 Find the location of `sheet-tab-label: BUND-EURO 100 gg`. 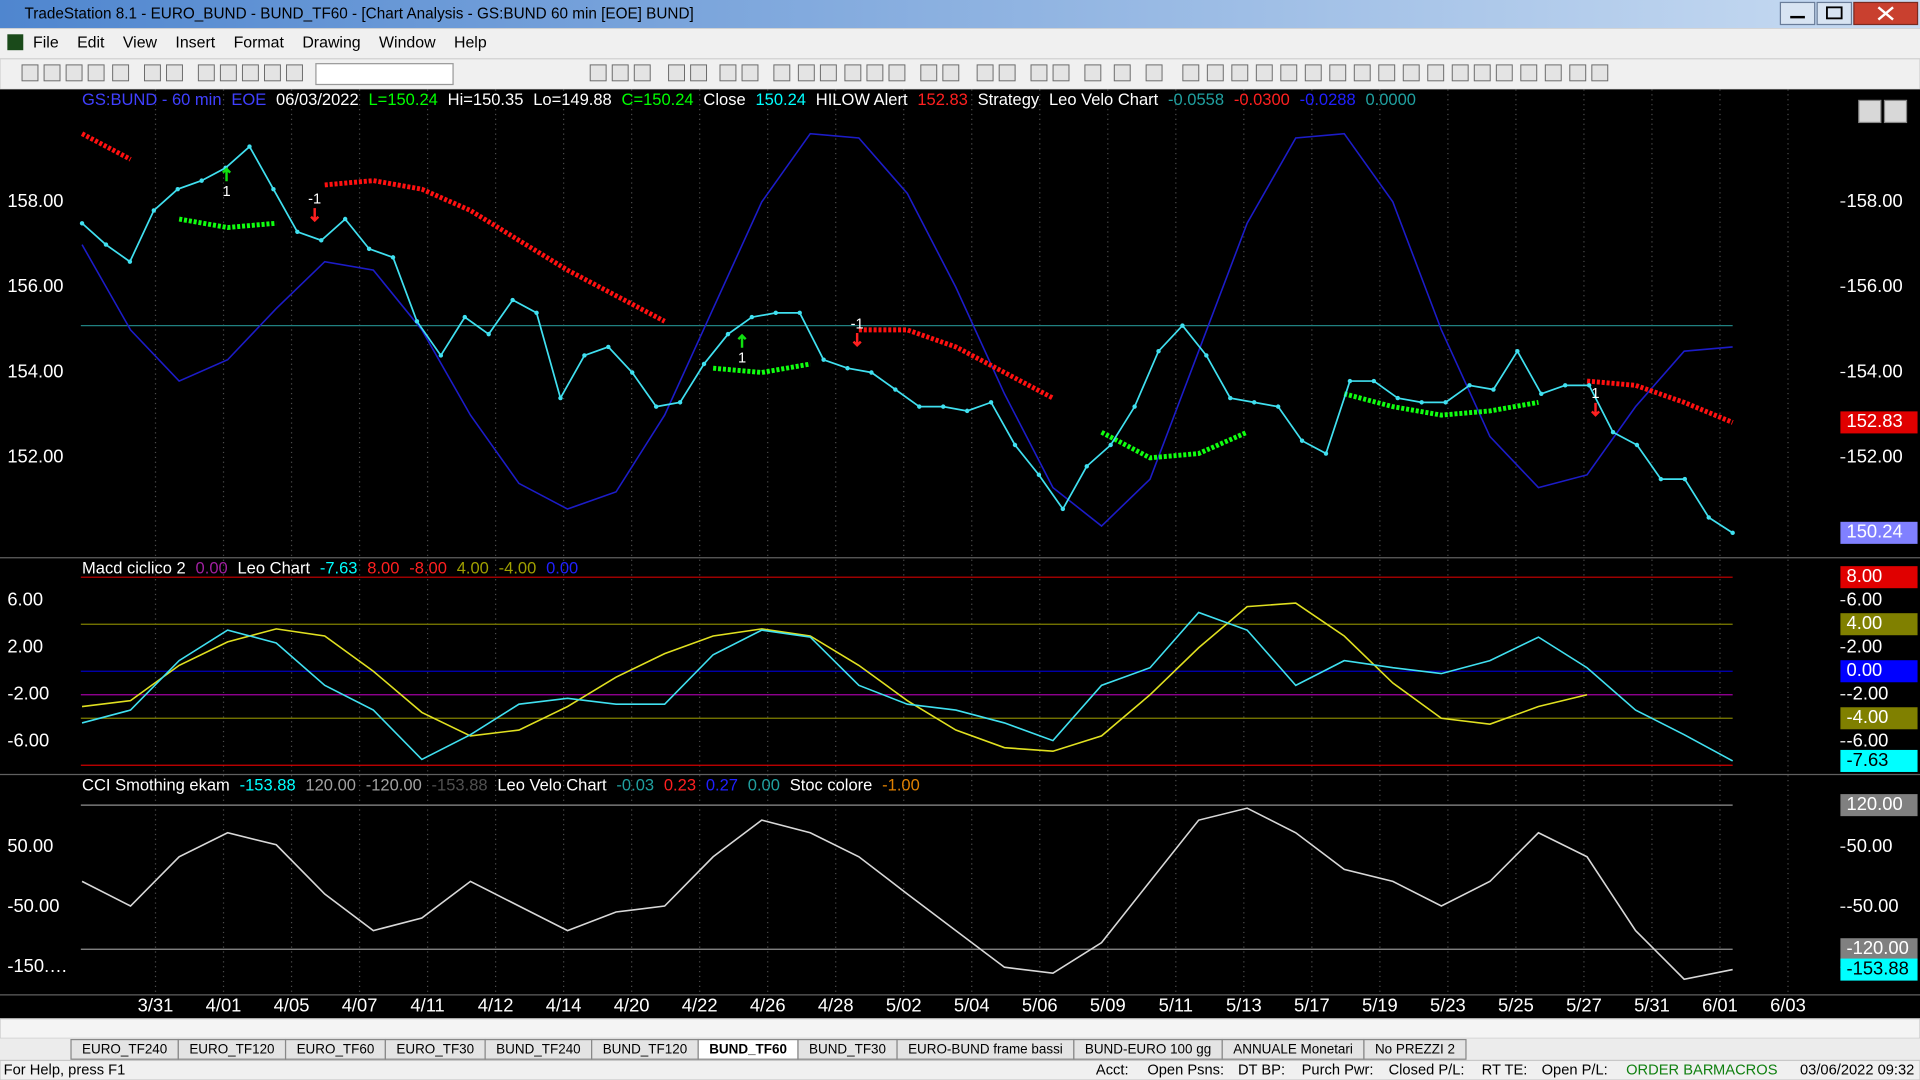

sheet-tab-label: BUND-EURO 100 gg is located at coordinates (1148, 1049).